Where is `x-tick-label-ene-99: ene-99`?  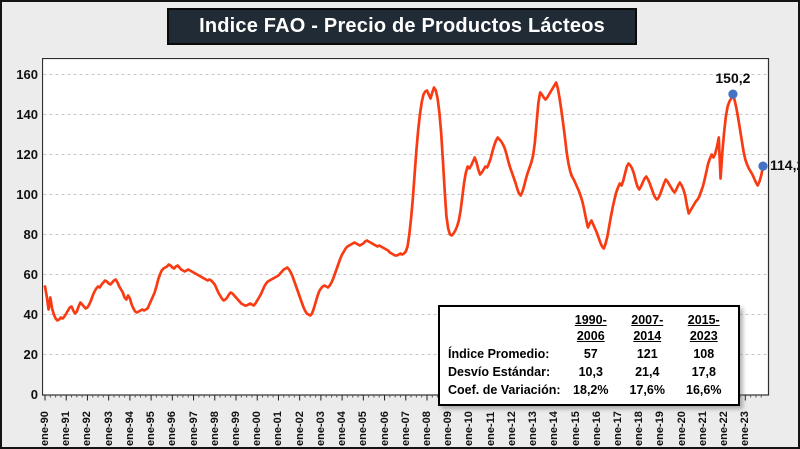 x-tick-label-ene-99: ene-99 is located at coordinates (235, 428).